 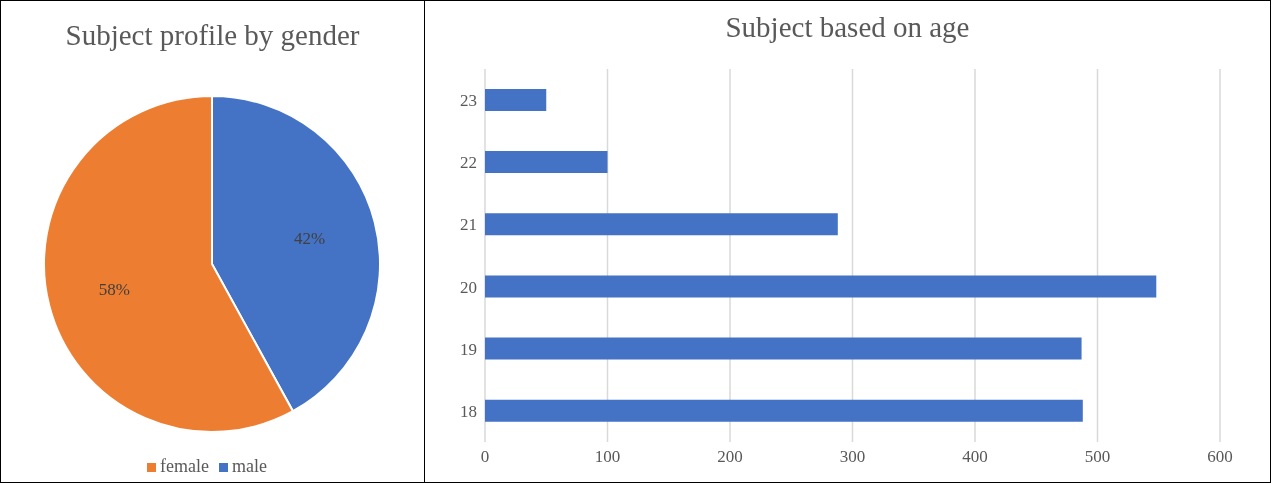 I want to click on y-tick-label: 20, so click(x=468, y=287).